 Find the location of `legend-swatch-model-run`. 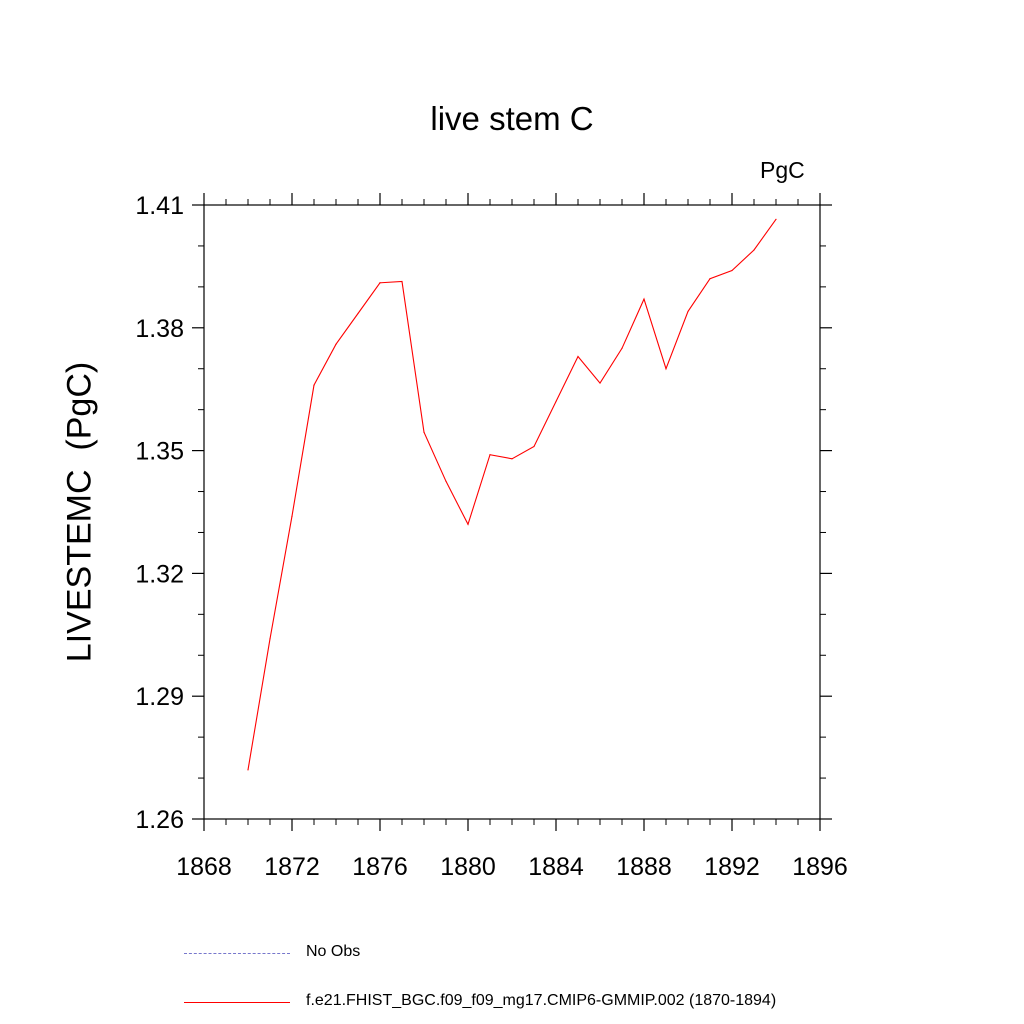

legend-swatch-model-run is located at coordinates (237, 1002).